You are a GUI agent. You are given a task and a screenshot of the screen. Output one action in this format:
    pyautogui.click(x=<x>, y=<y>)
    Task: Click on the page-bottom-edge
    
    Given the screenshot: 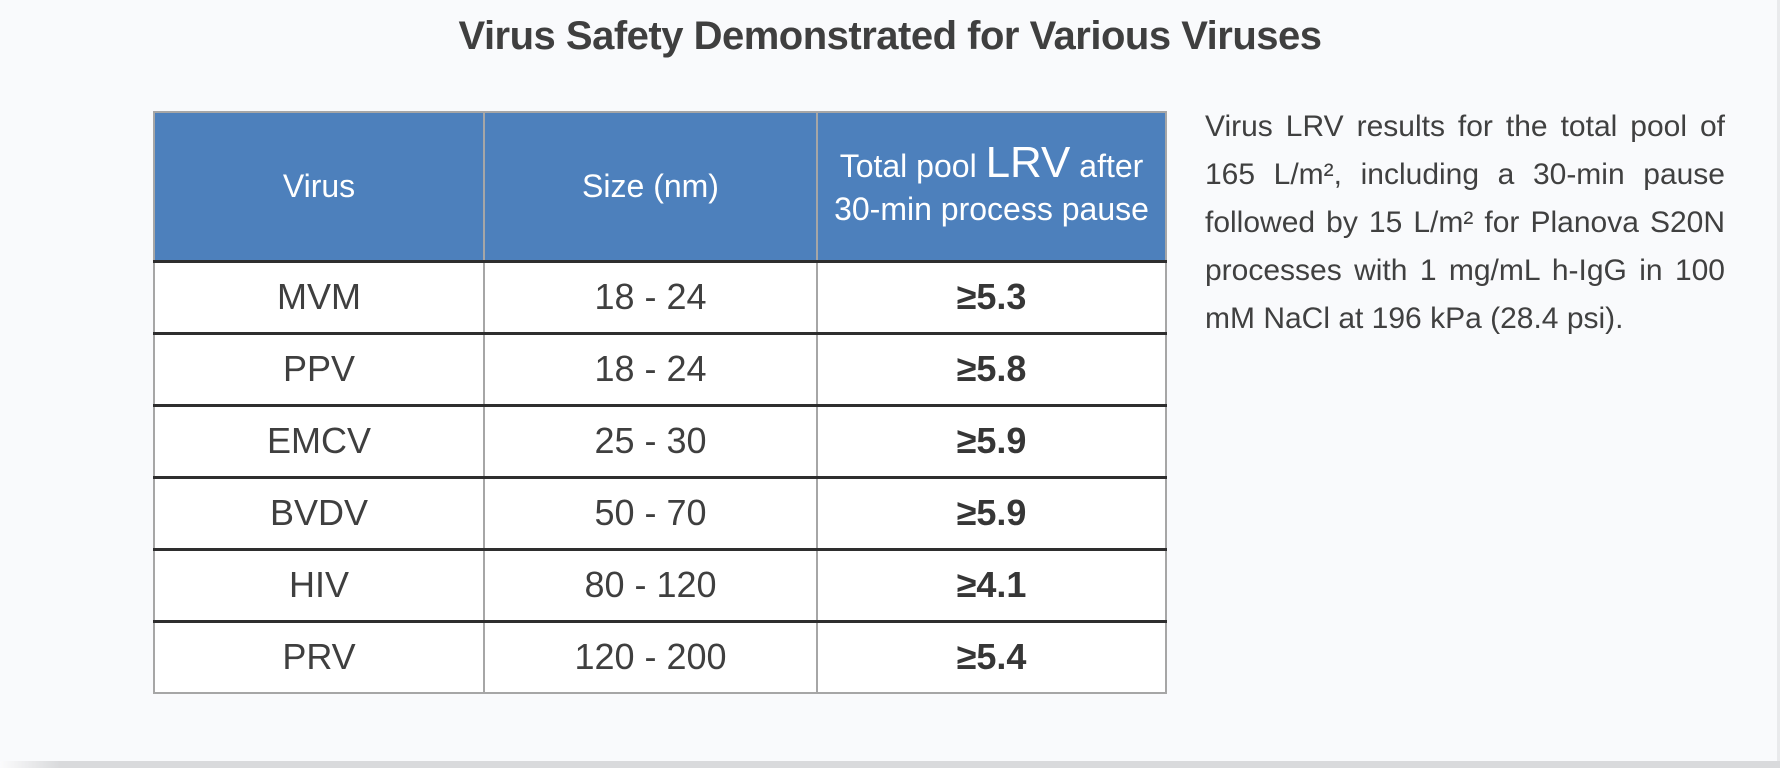 What is the action you would take?
    pyautogui.click(x=890, y=764)
    